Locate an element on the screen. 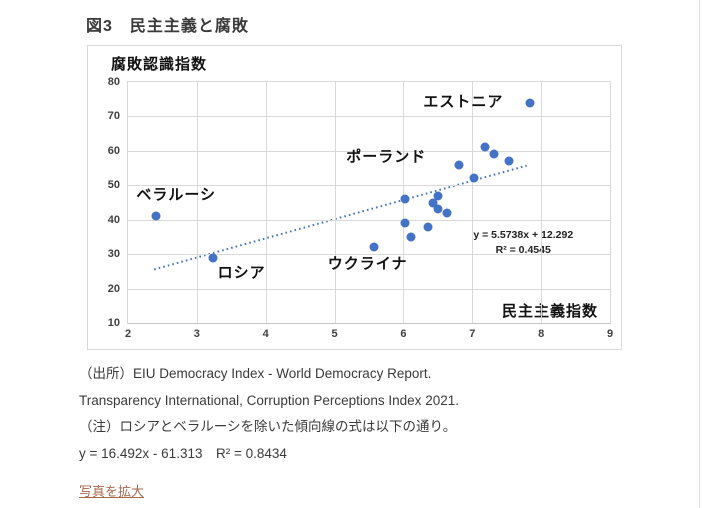  page-right-edge is located at coordinates (699, 254).